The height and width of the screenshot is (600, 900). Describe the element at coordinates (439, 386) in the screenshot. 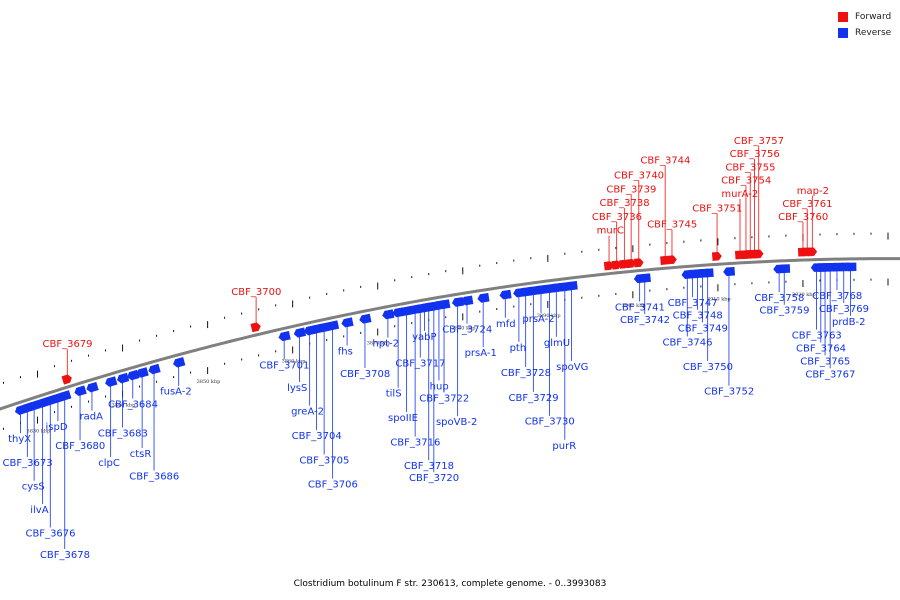

I see `gene-label: hup` at that location.